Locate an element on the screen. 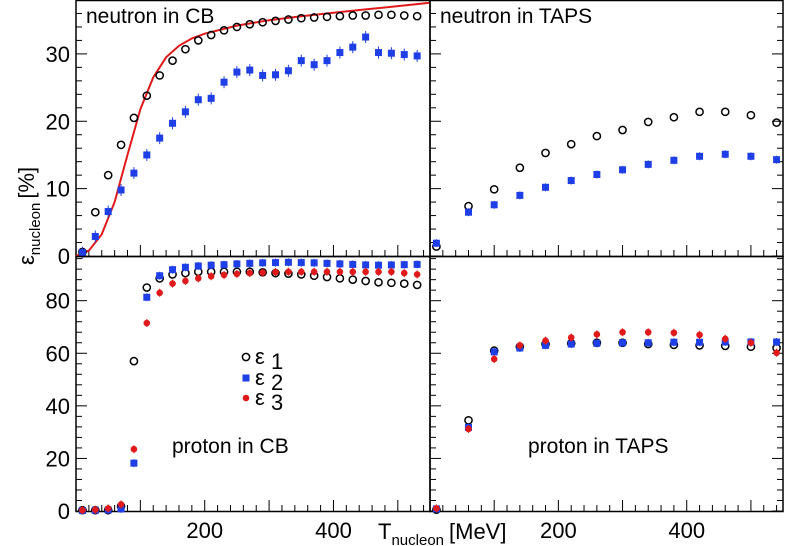 Image resolution: width=785 pixels, height=546 pixels. legend-sub-eps2: 2 is located at coordinates (277, 382).